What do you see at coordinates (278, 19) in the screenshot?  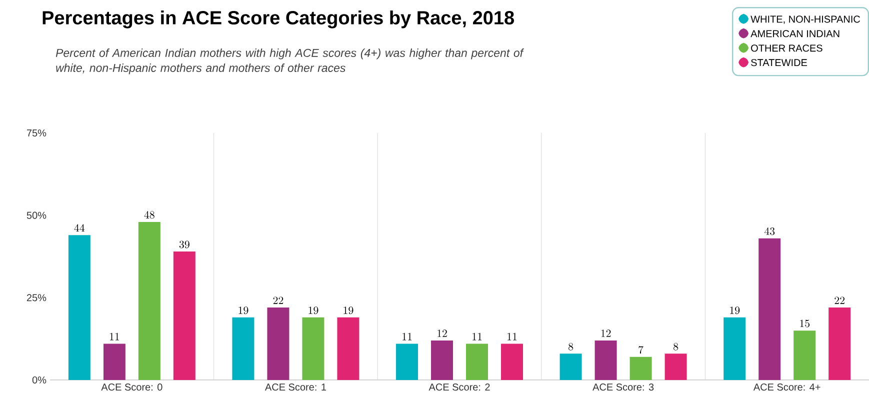 I see `chart-title: Percentages in ACE Score Categories by Race, 2018` at bounding box center [278, 19].